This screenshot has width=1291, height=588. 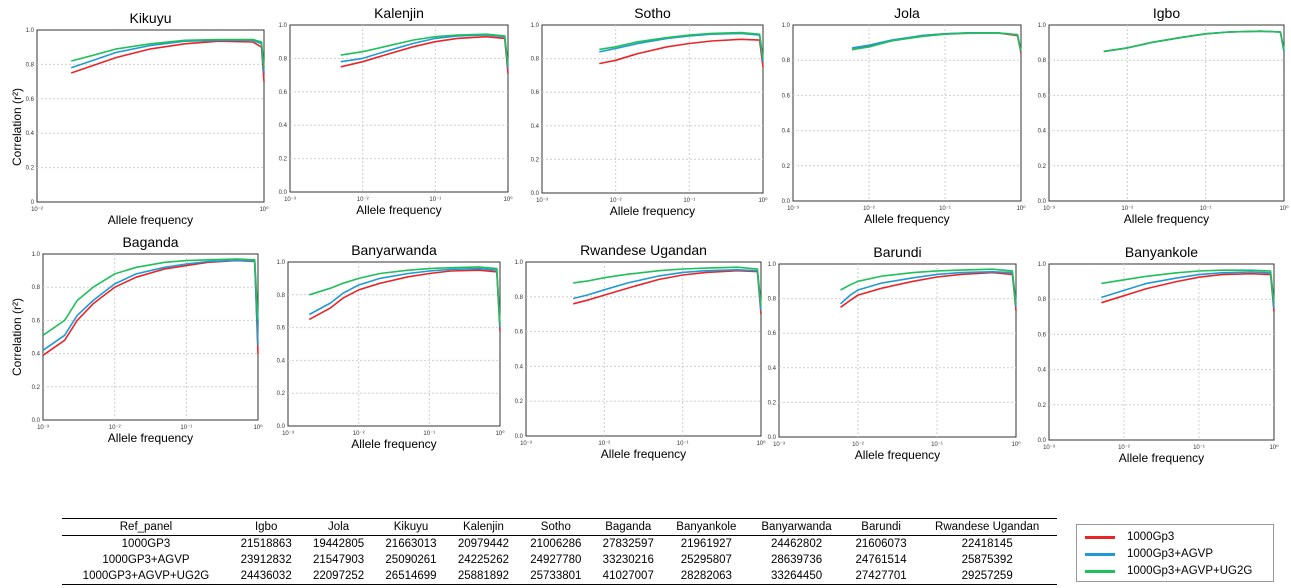 I want to click on table-cell: 1000GP3+AGVP+UG2G, so click(x=146, y=576).